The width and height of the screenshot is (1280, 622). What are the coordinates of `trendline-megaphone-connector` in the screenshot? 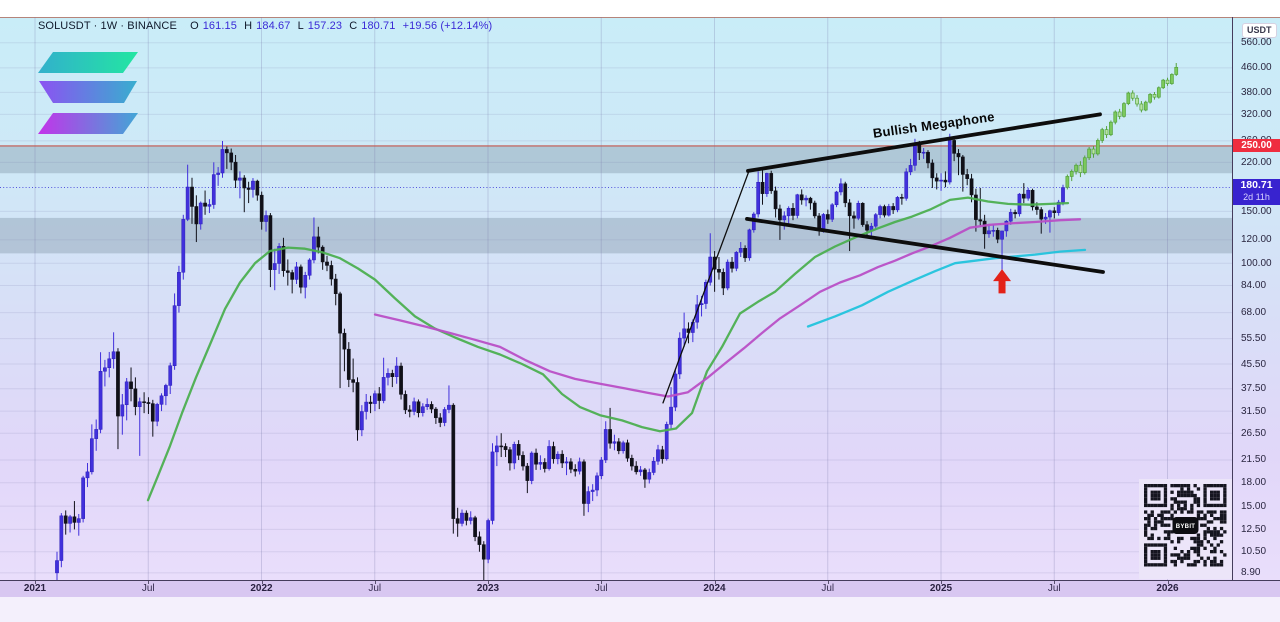 It's located at (706, 287).